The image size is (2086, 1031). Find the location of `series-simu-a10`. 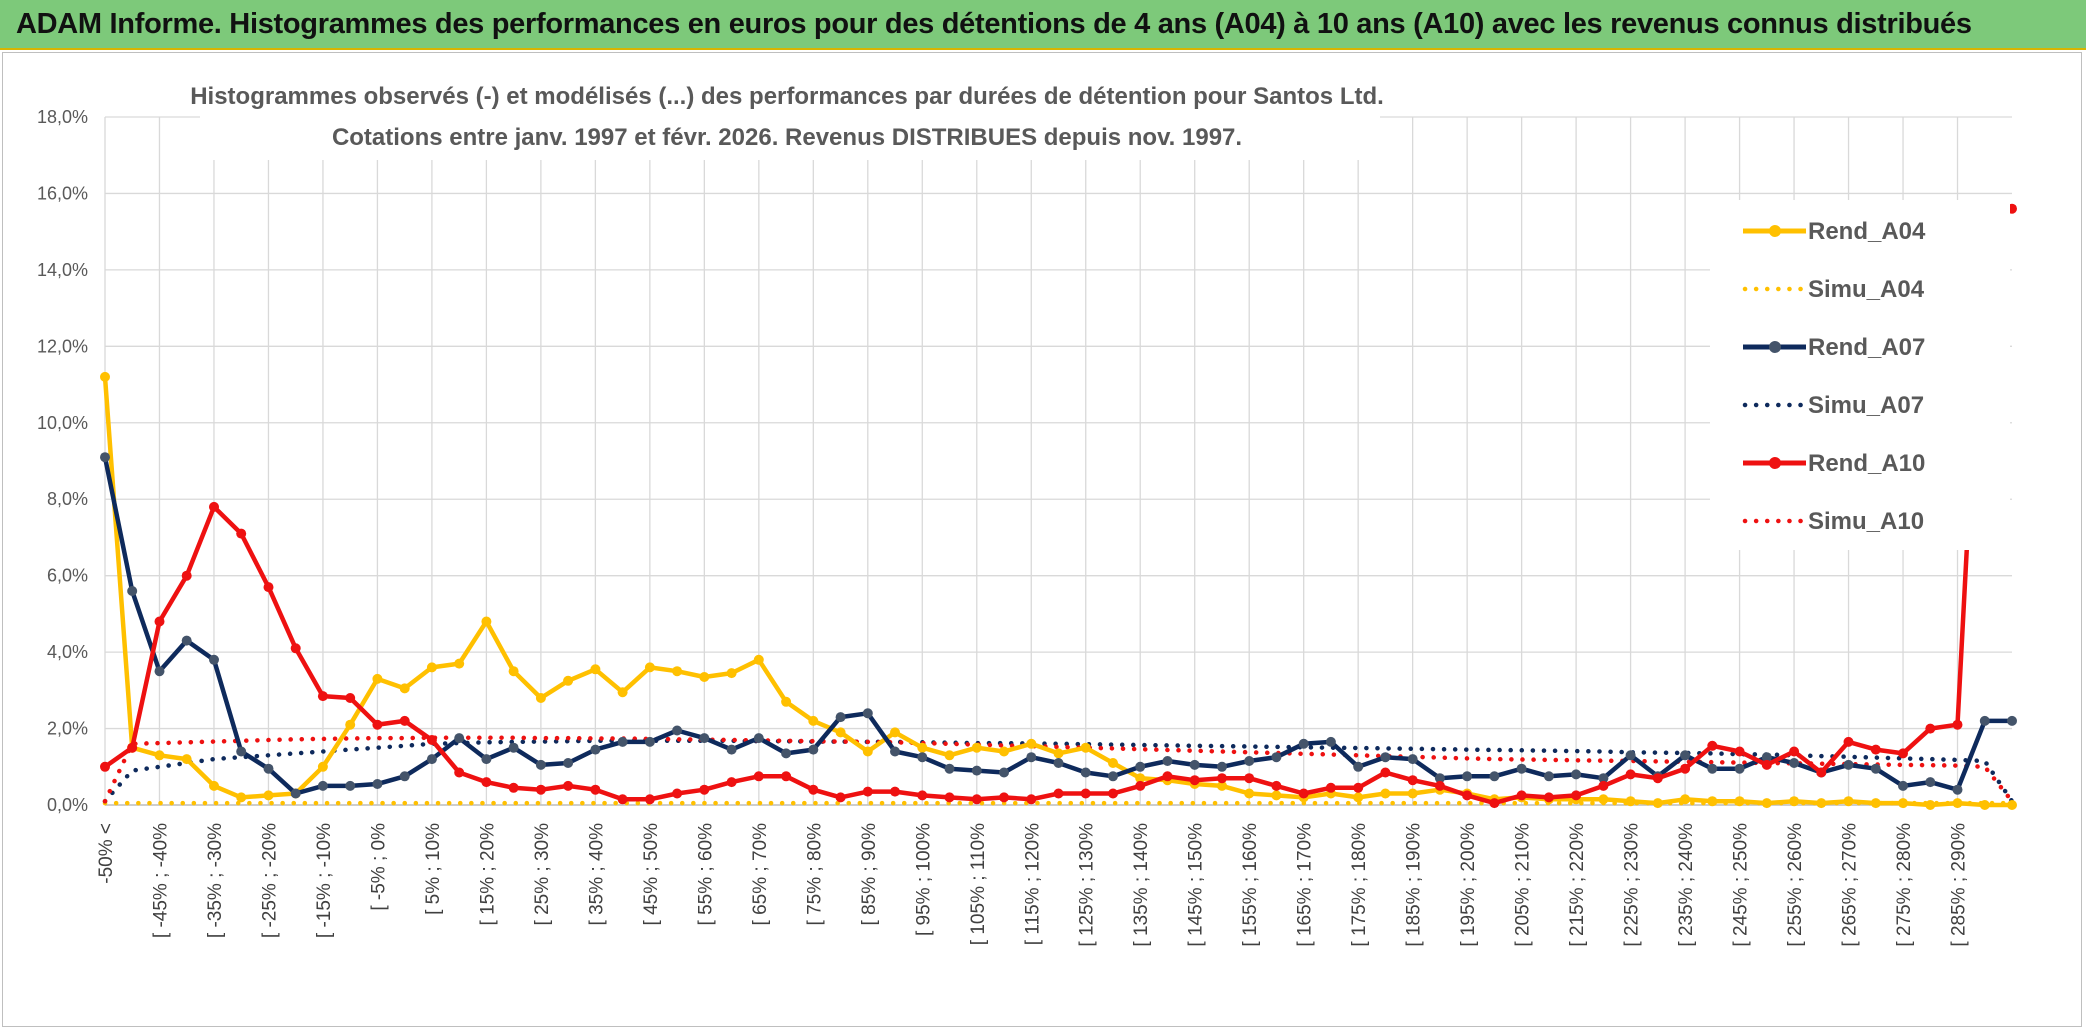

series-simu-a10 is located at coordinates (1058, 769).